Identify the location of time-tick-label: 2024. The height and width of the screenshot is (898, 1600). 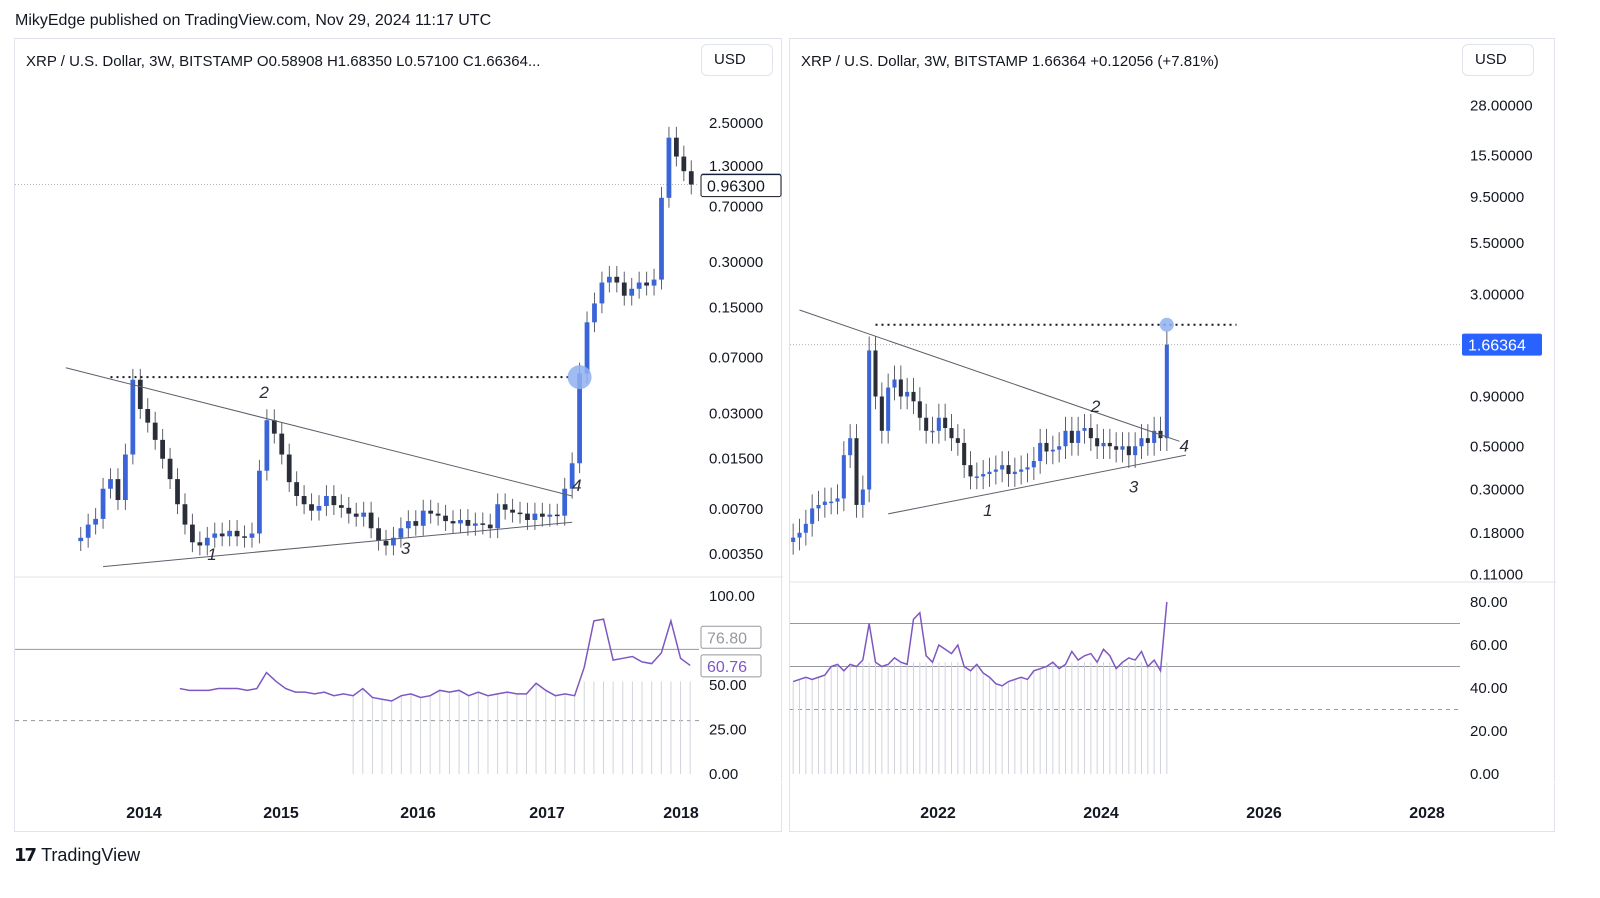
(1101, 813).